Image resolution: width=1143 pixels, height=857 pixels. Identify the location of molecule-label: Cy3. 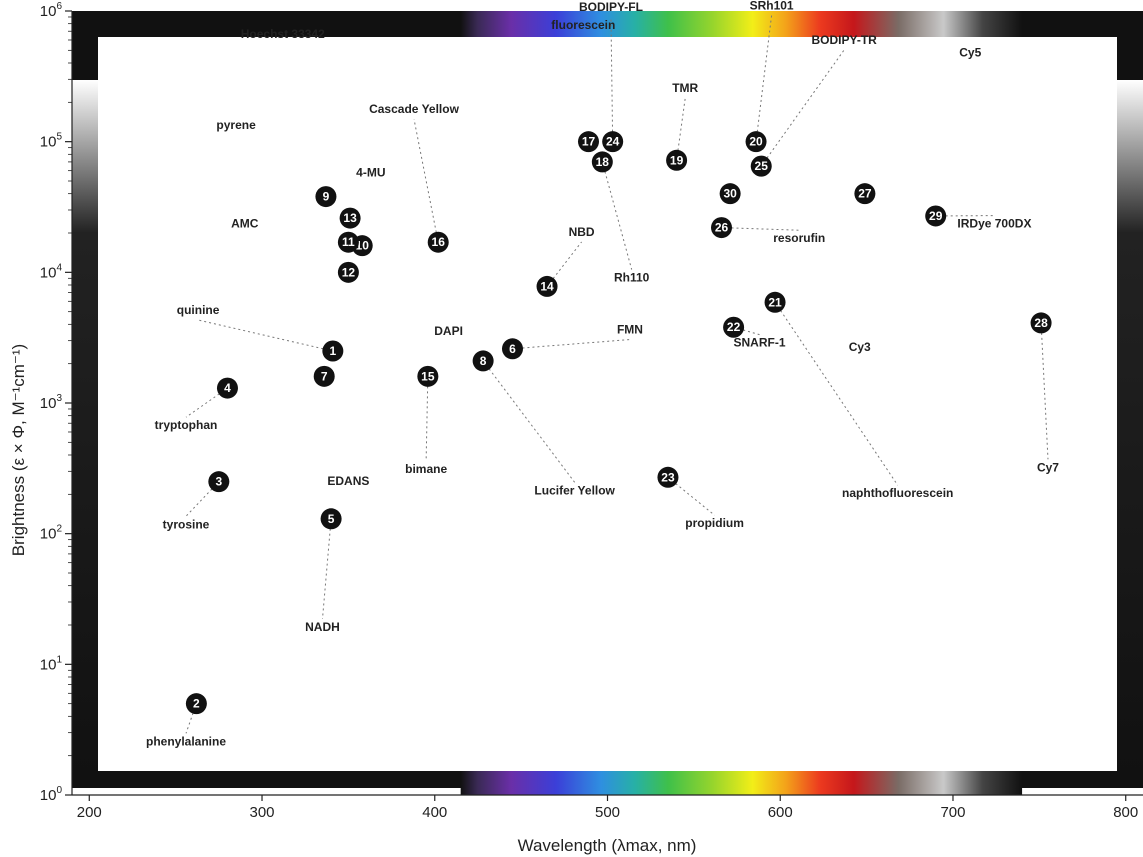
(860, 347).